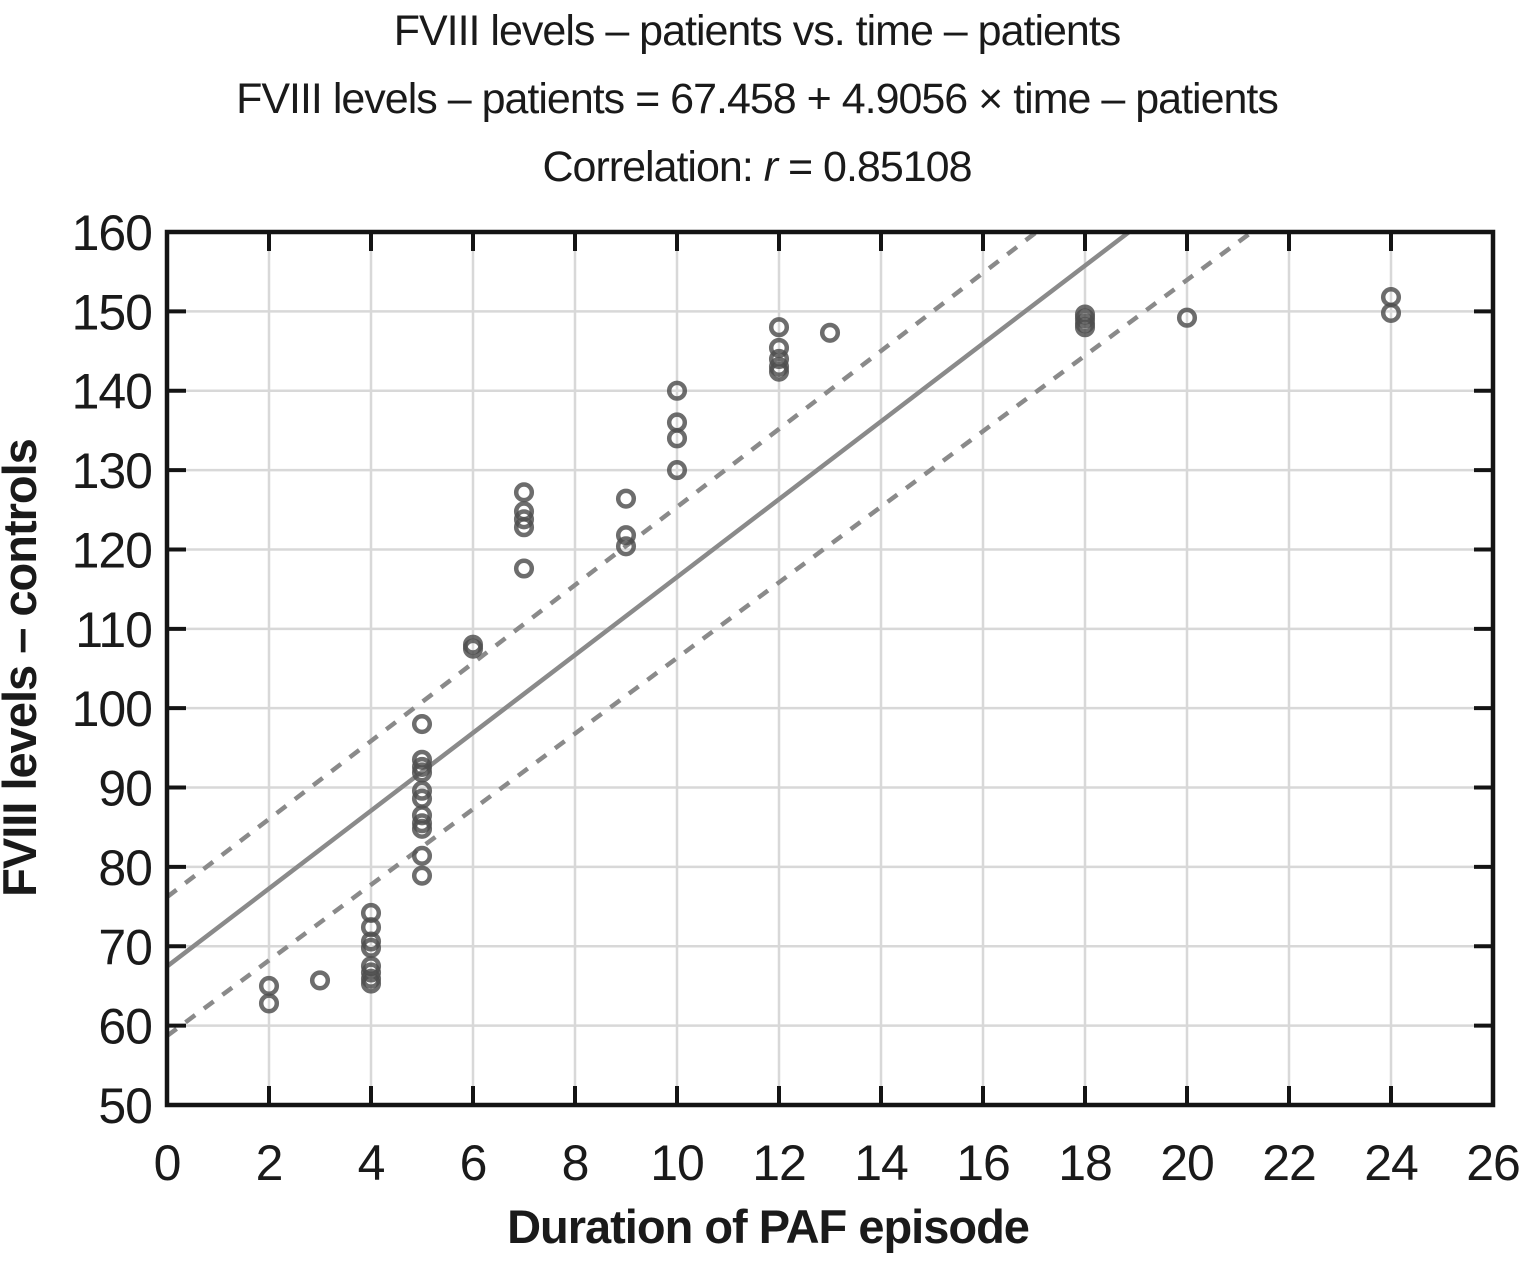  I want to click on y-tick-label: 150, so click(112, 312).